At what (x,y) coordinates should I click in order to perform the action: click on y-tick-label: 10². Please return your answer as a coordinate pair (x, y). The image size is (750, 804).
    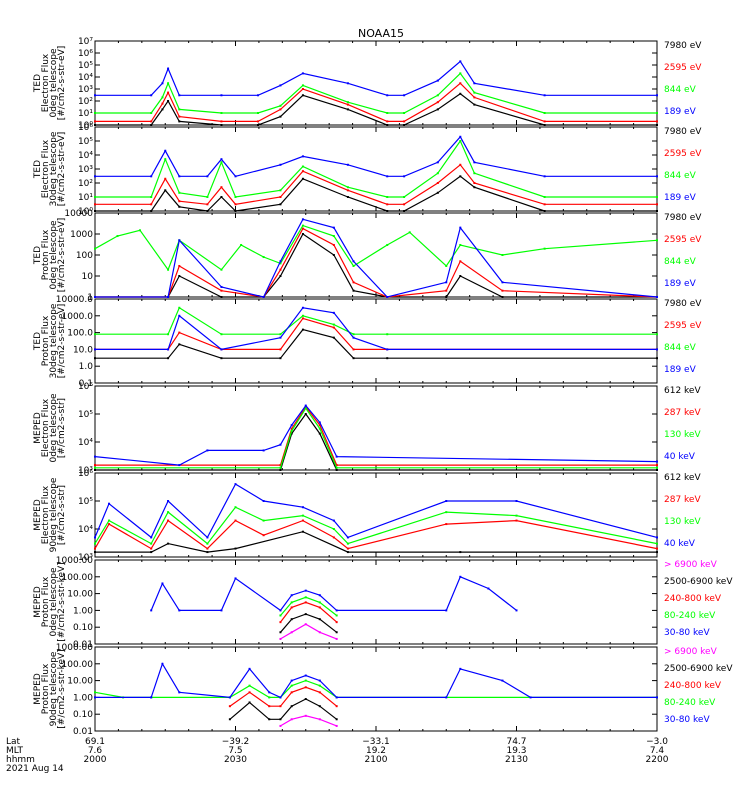
    Looking at the image, I should click on (85, 184).